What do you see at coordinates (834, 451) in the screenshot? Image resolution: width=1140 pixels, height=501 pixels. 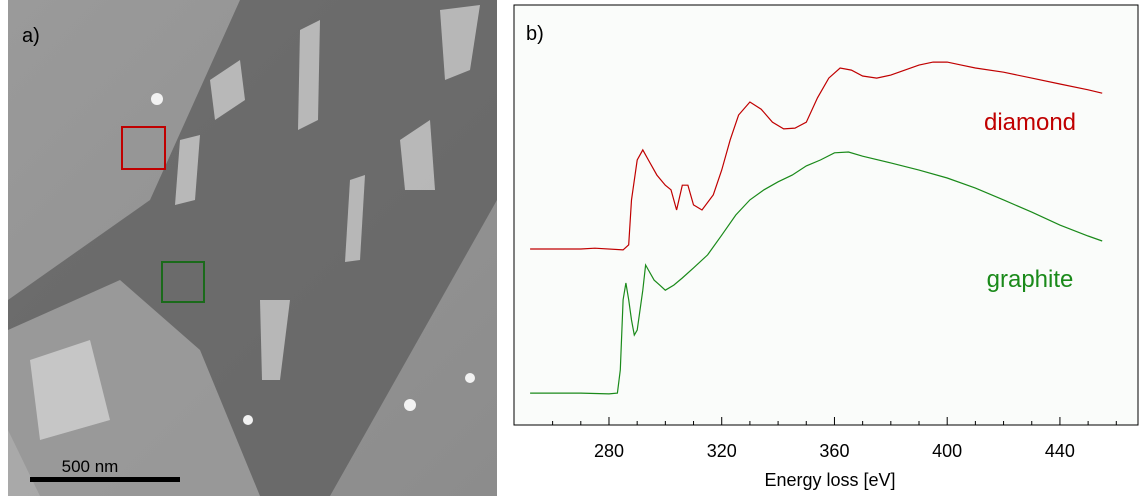 I see `x-tick-label: 360` at bounding box center [834, 451].